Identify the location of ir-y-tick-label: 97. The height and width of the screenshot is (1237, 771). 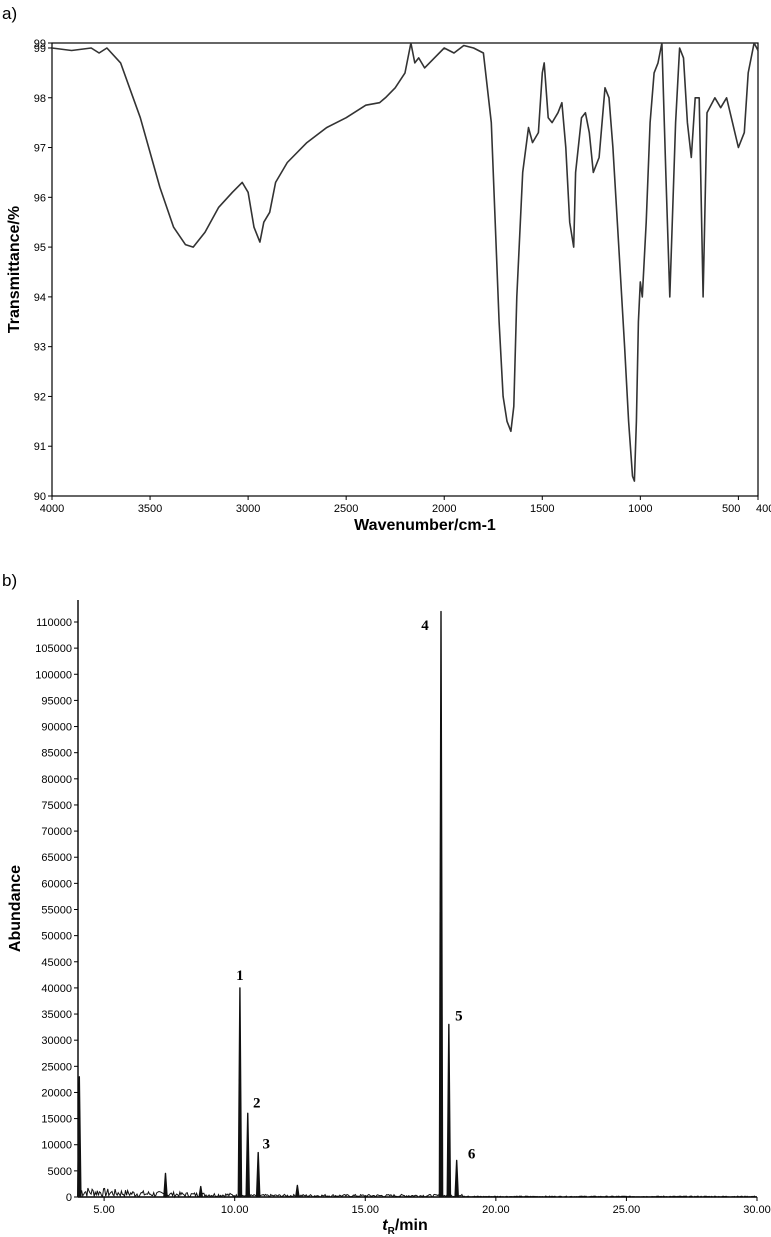
(40, 149).